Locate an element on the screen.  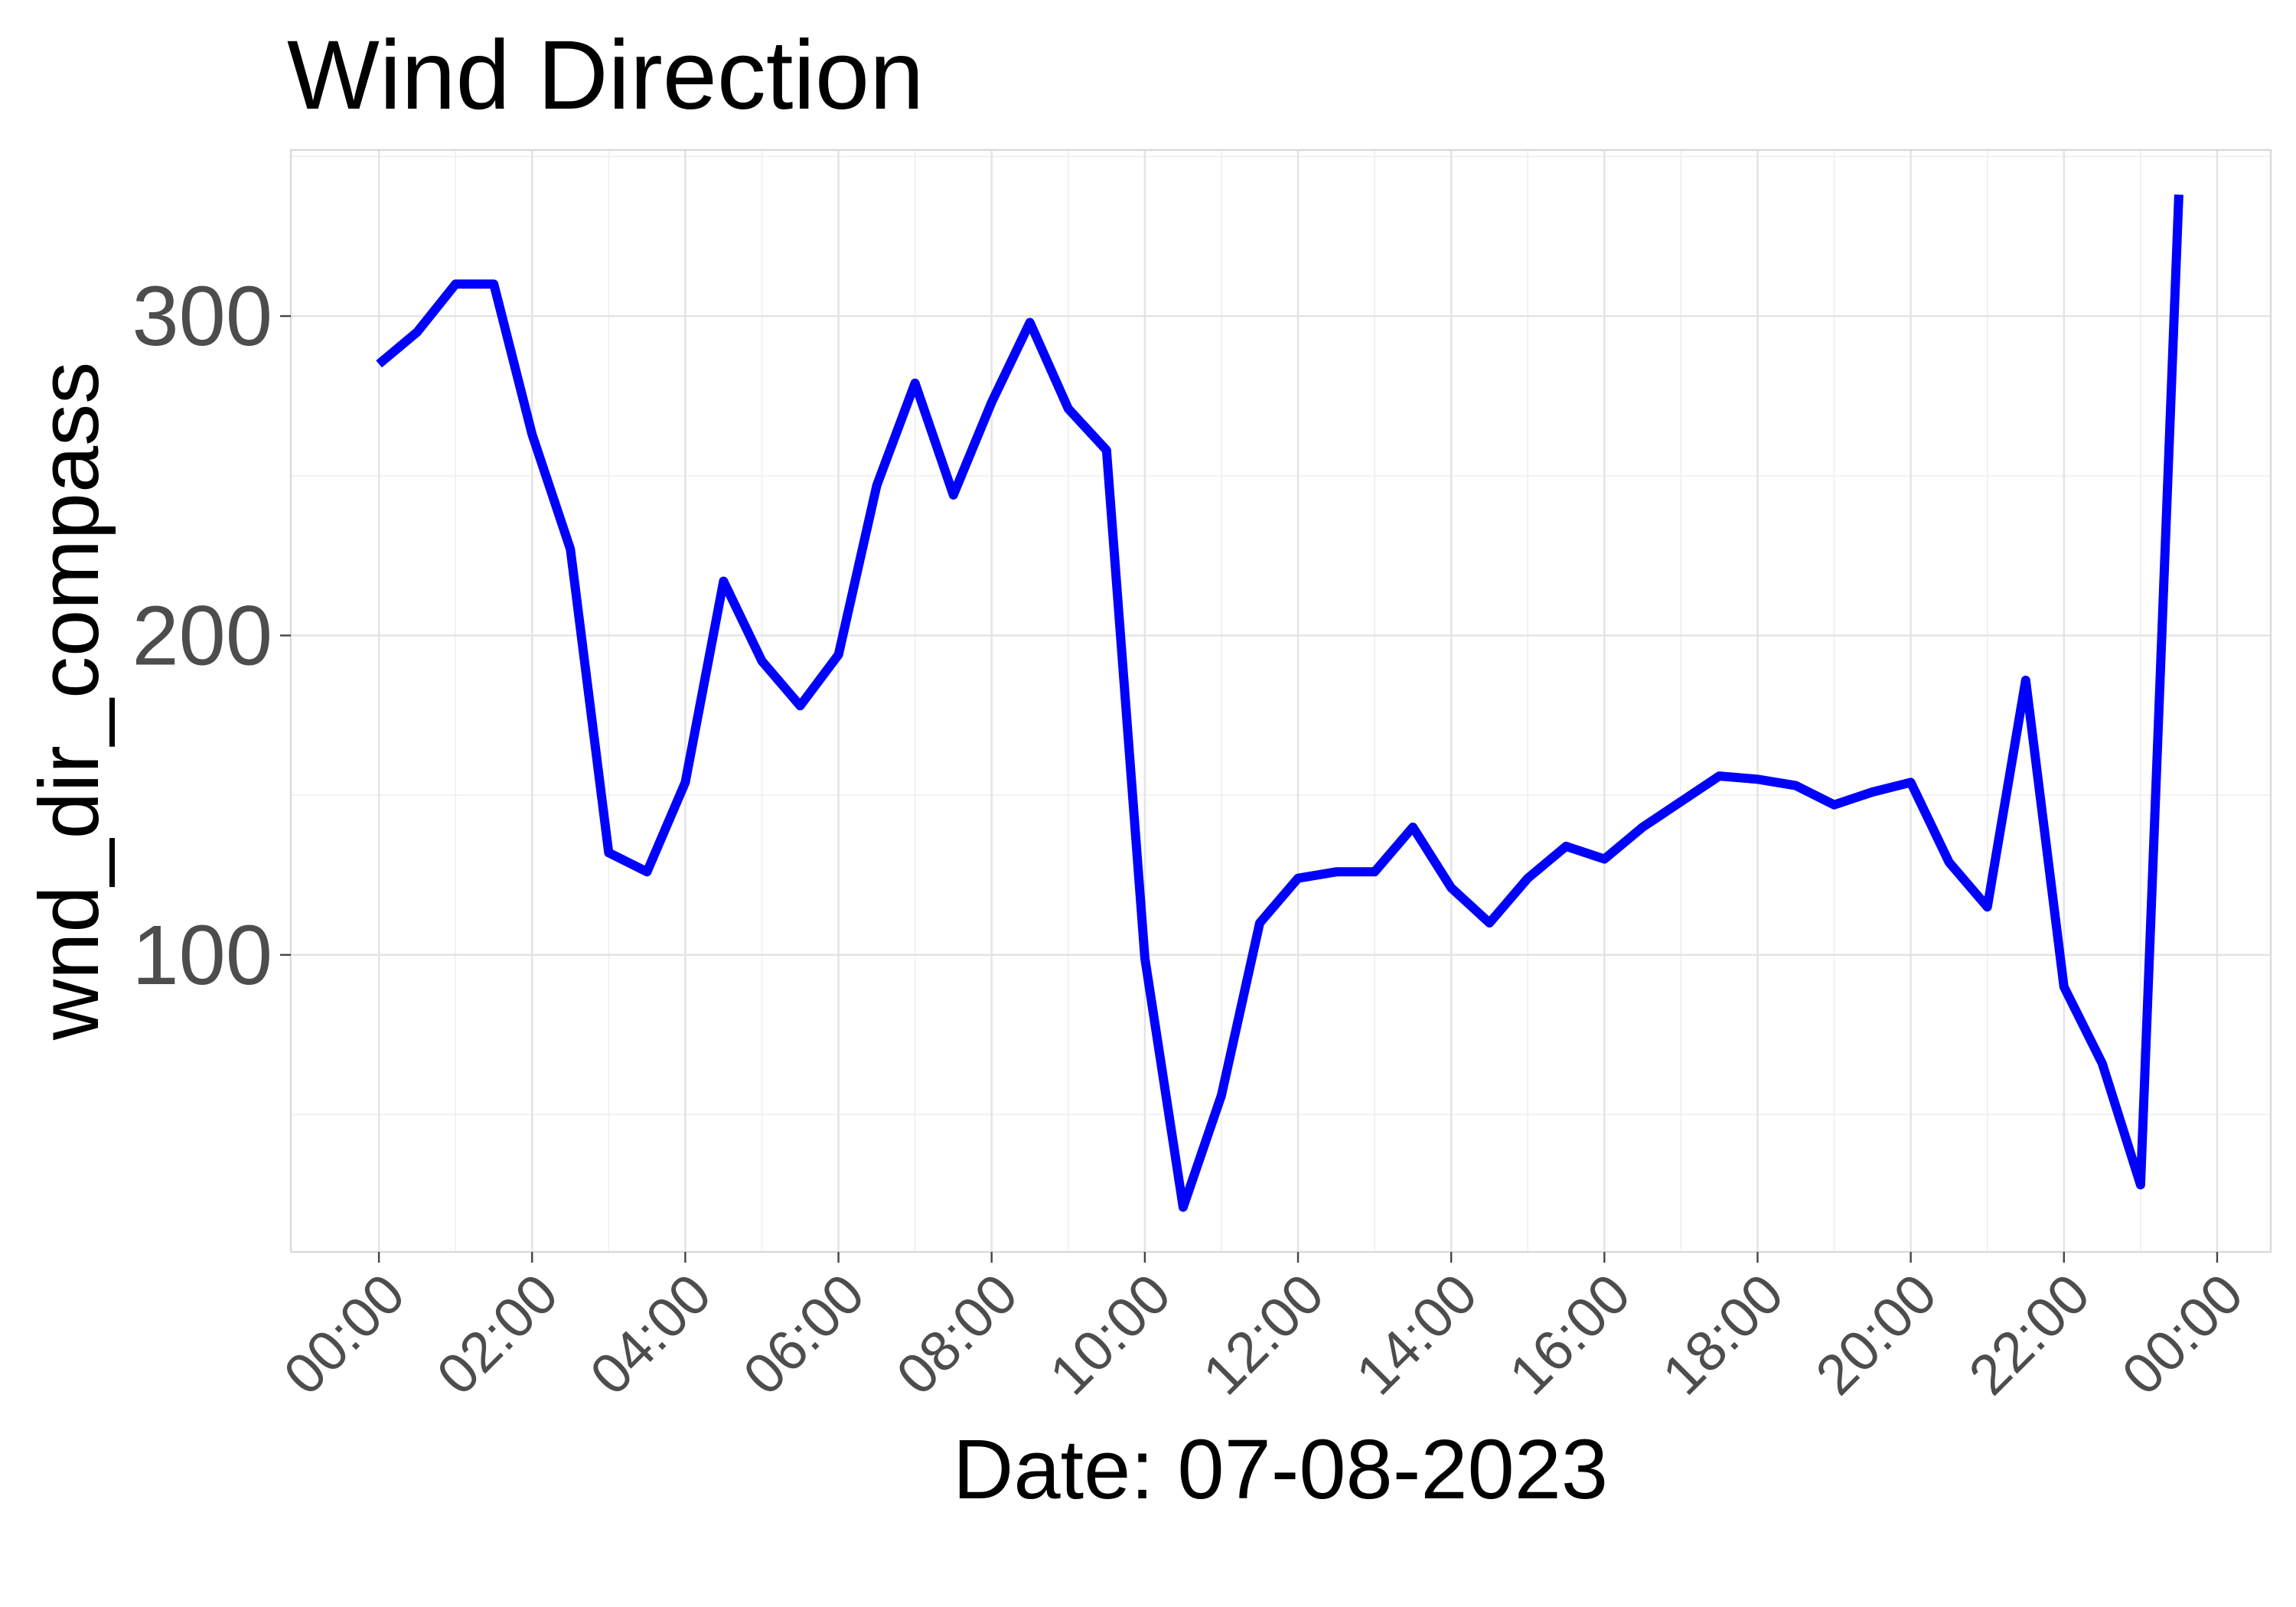
x-tick-label: 08:00 is located at coordinates (956, 1334).